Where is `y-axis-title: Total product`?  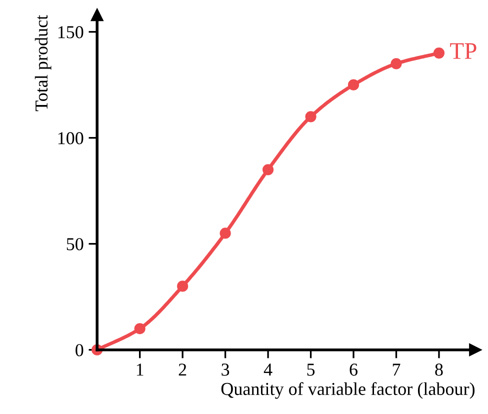
y-axis-title: Total product is located at coordinates (43, 63).